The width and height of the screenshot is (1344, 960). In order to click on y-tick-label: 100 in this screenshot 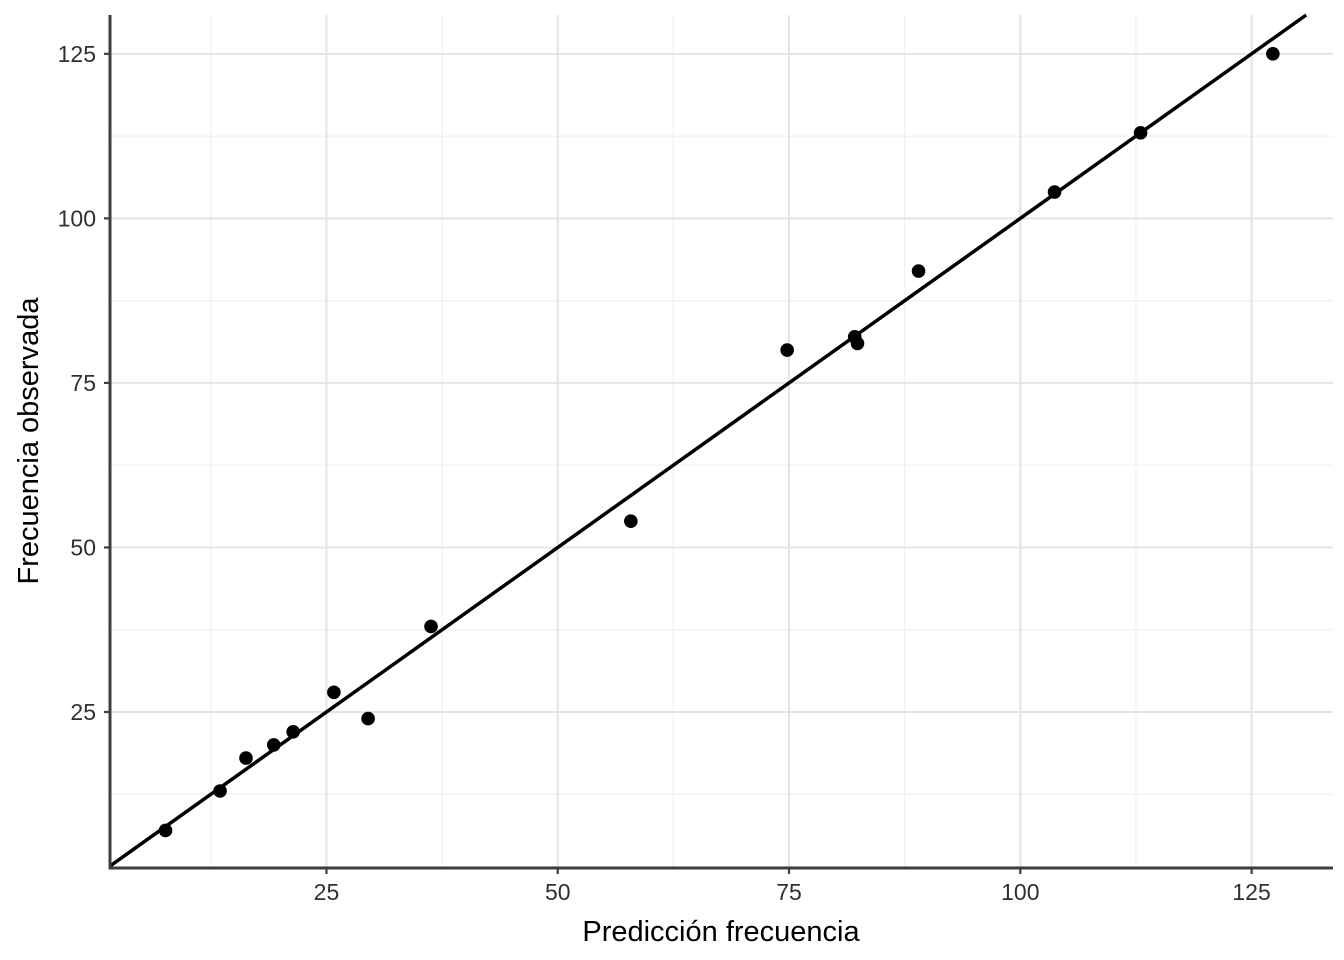, I will do `click(77, 218)`.